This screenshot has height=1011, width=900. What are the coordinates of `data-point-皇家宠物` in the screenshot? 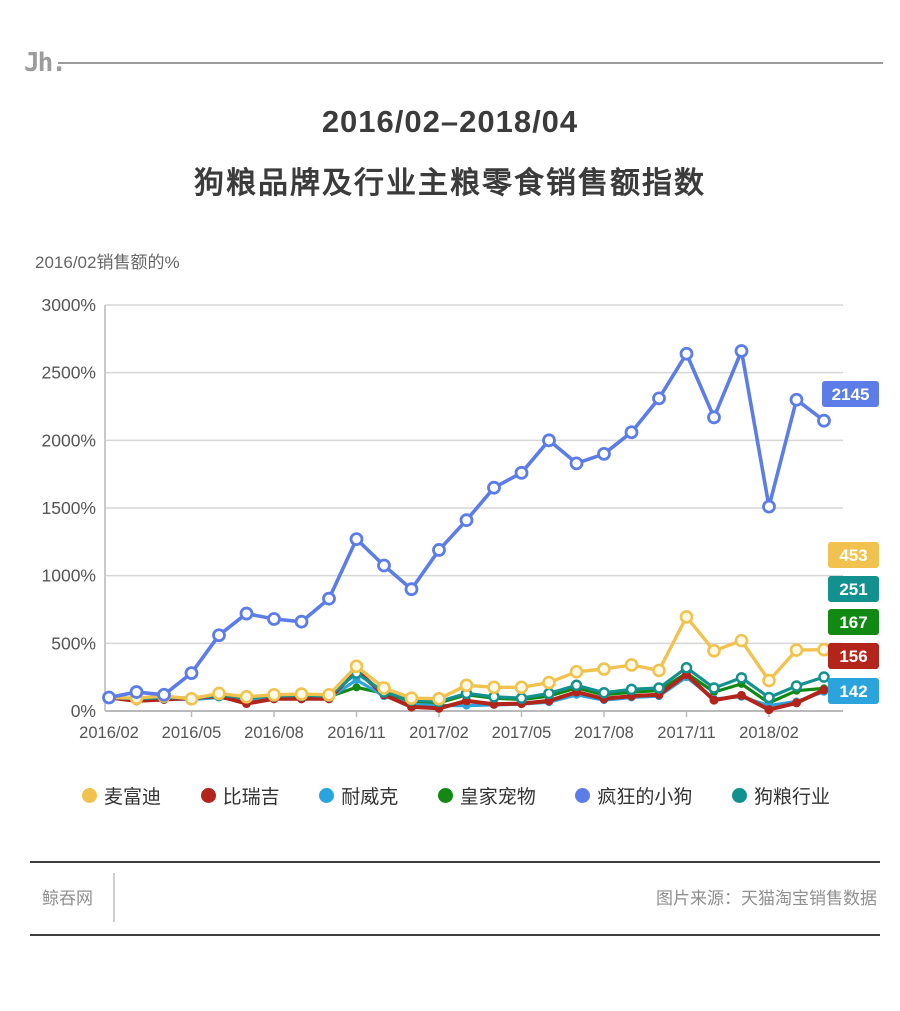 It's located at (356, 687).